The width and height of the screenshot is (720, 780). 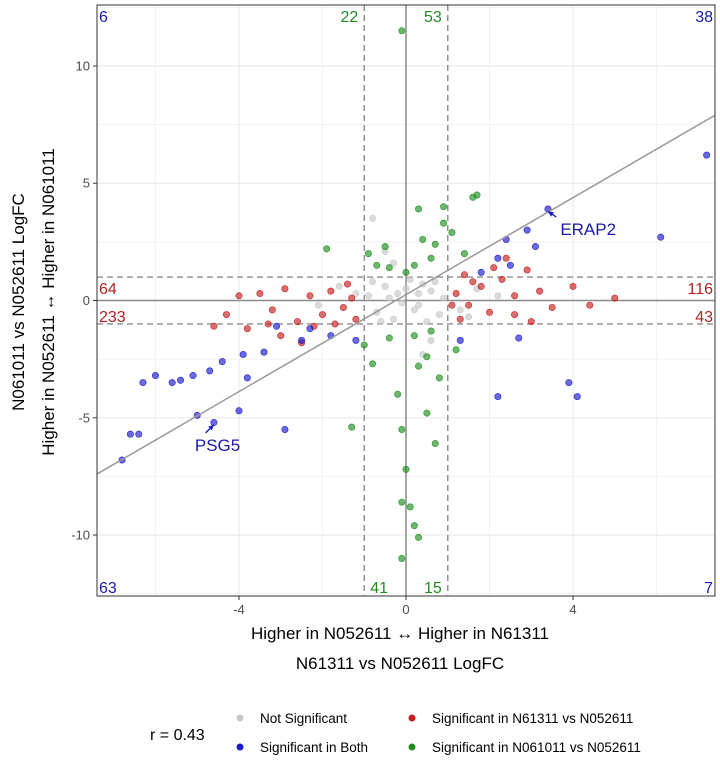 What do you see at coordinates (211, 427) in the screenshot?
I see `annotation-arrowhead` at bounding box center [211, 427].